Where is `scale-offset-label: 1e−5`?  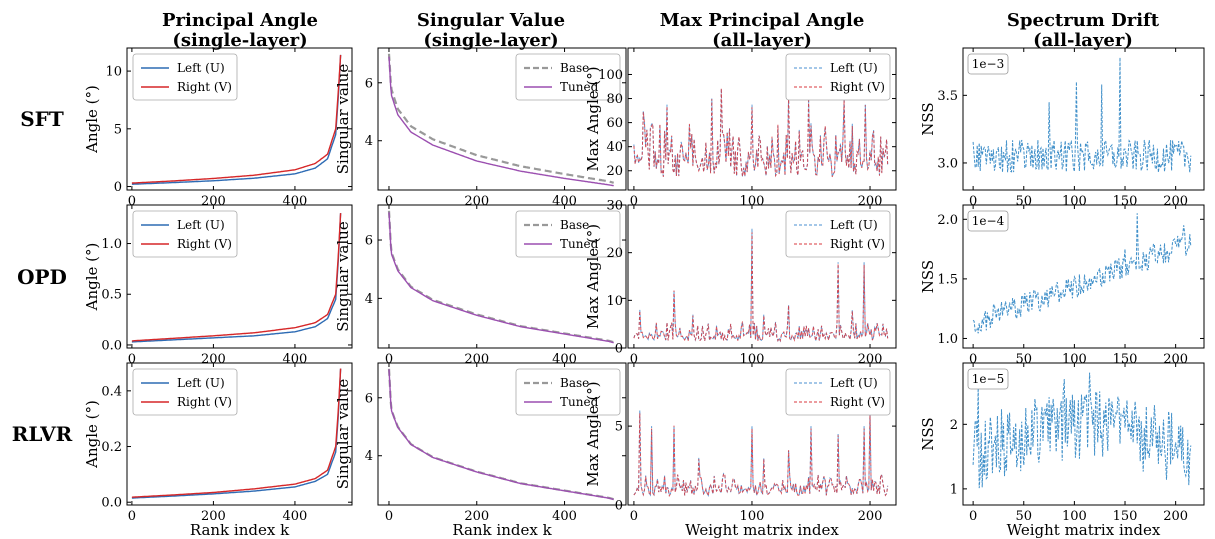 scale-offset-label: 1e−5 is located at coordinates (988, 379).